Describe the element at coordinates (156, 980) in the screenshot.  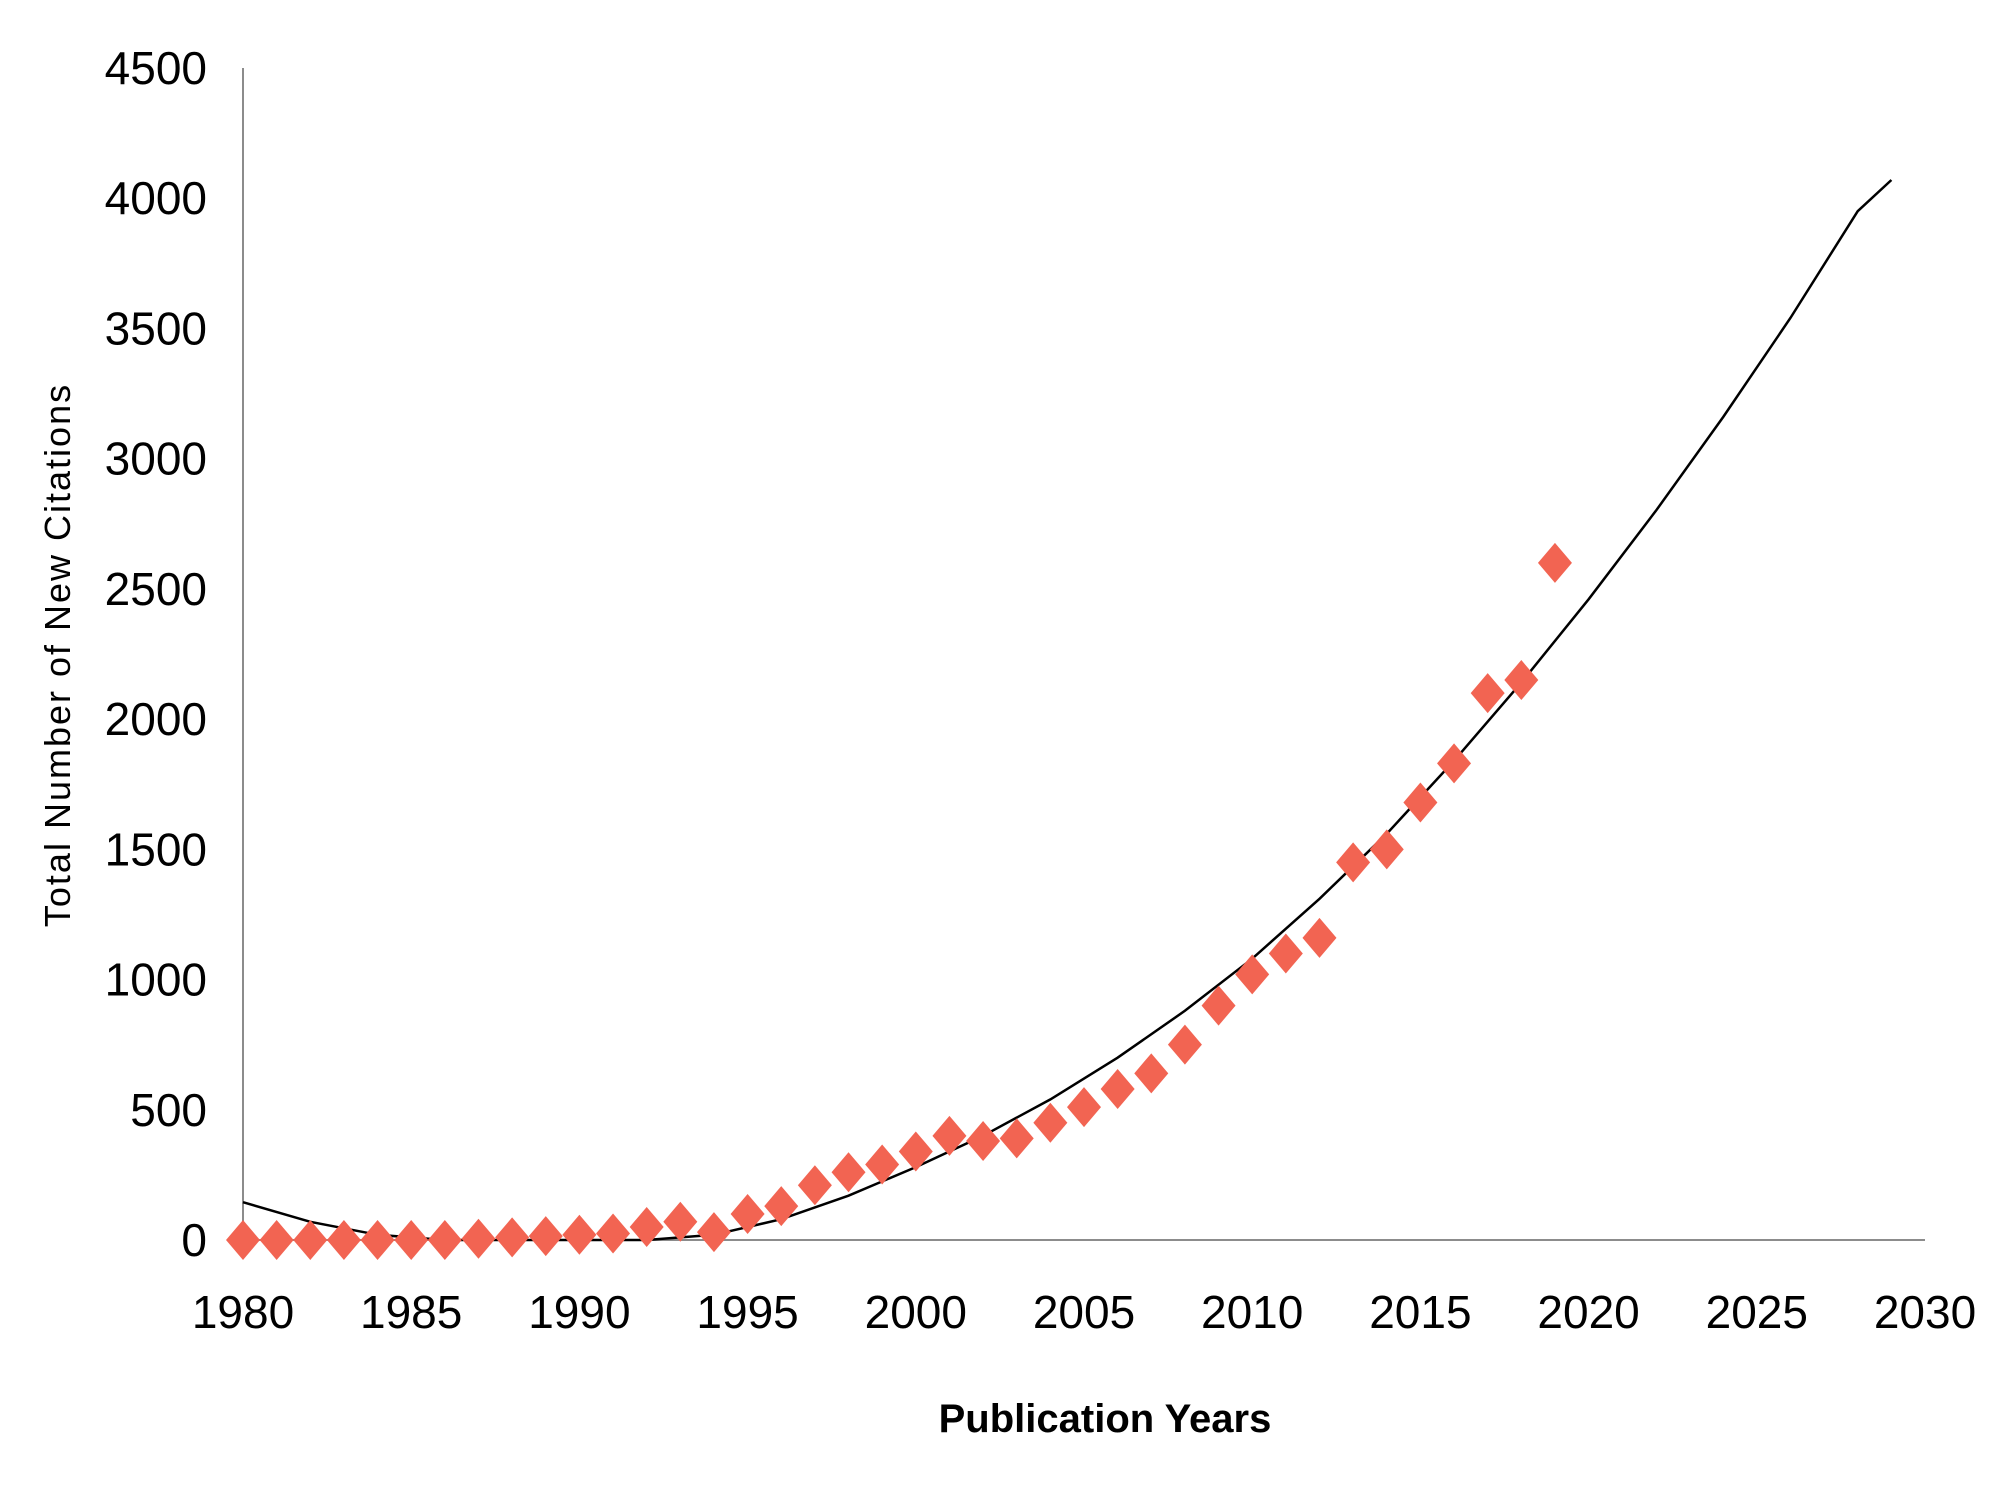
I see `y-tick-label: 1000` at that location.